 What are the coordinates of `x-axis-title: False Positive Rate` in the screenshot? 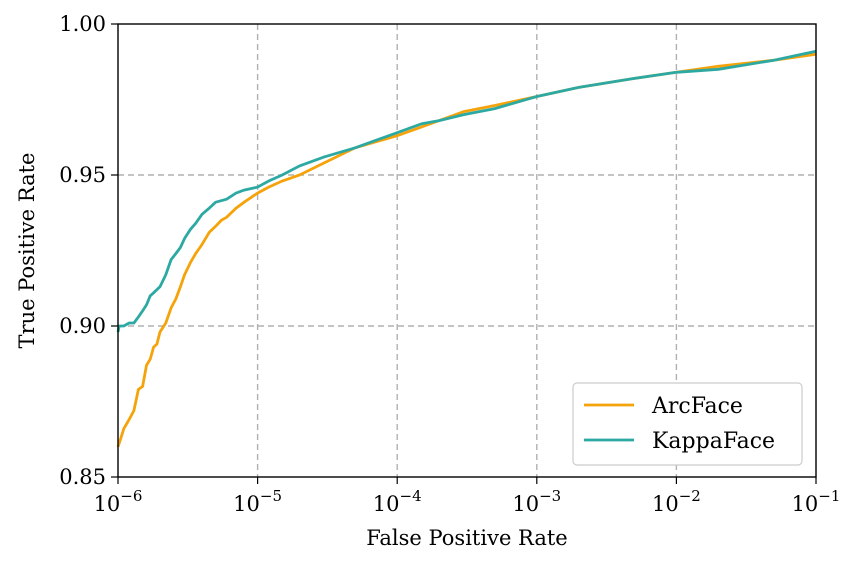 It's located at (466, 538).